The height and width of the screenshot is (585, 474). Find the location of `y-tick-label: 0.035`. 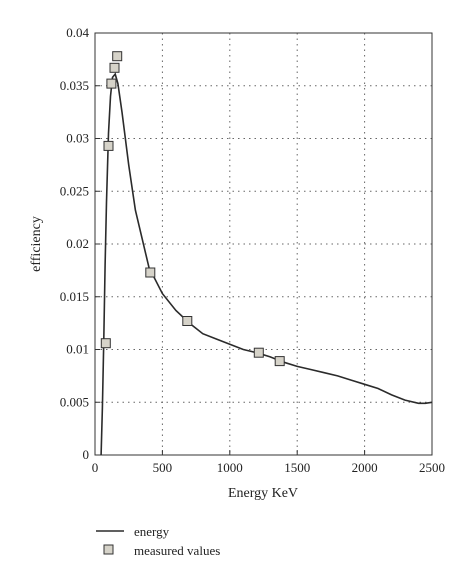

y-tick-label: 0.035 is located at coordinates (74, 85).